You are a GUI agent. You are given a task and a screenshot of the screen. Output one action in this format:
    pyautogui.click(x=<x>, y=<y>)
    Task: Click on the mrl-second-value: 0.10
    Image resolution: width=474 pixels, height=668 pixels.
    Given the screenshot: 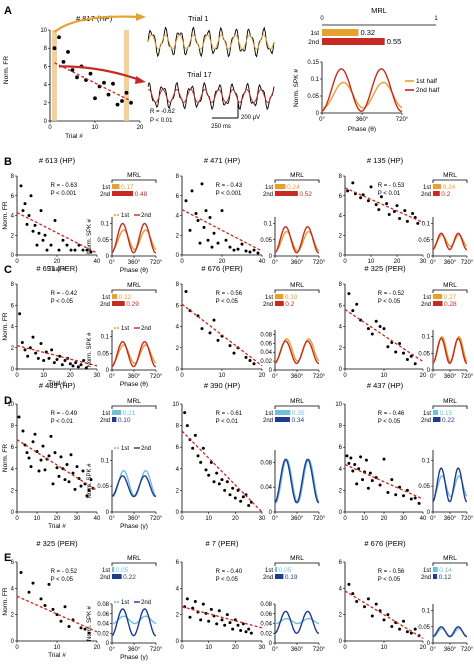 What is the action you would take?
    pyautogui.click(x=124, y=420)
    